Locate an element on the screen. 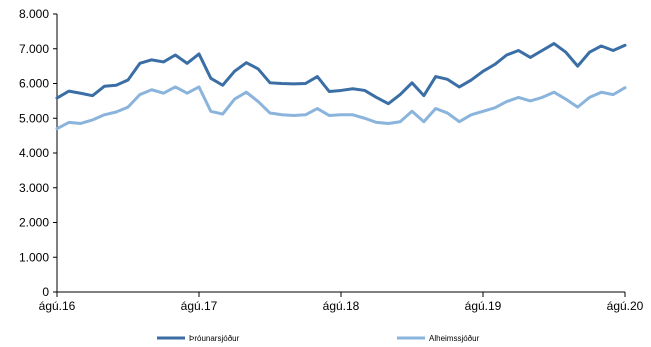 The height and width of the screenshot is (347, 651). y-tick-label: 8.000 is located at coordinates (34, 14).